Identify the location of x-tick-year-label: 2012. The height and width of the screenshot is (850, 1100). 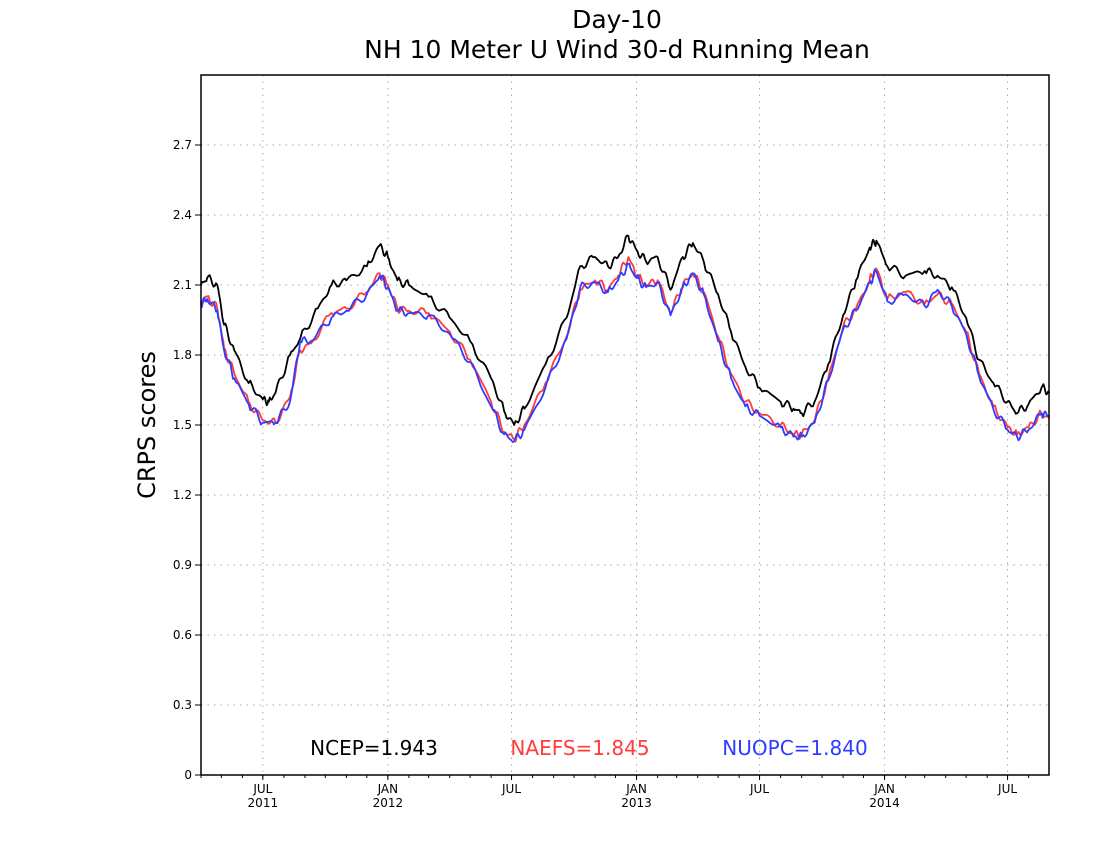
(388, 803).